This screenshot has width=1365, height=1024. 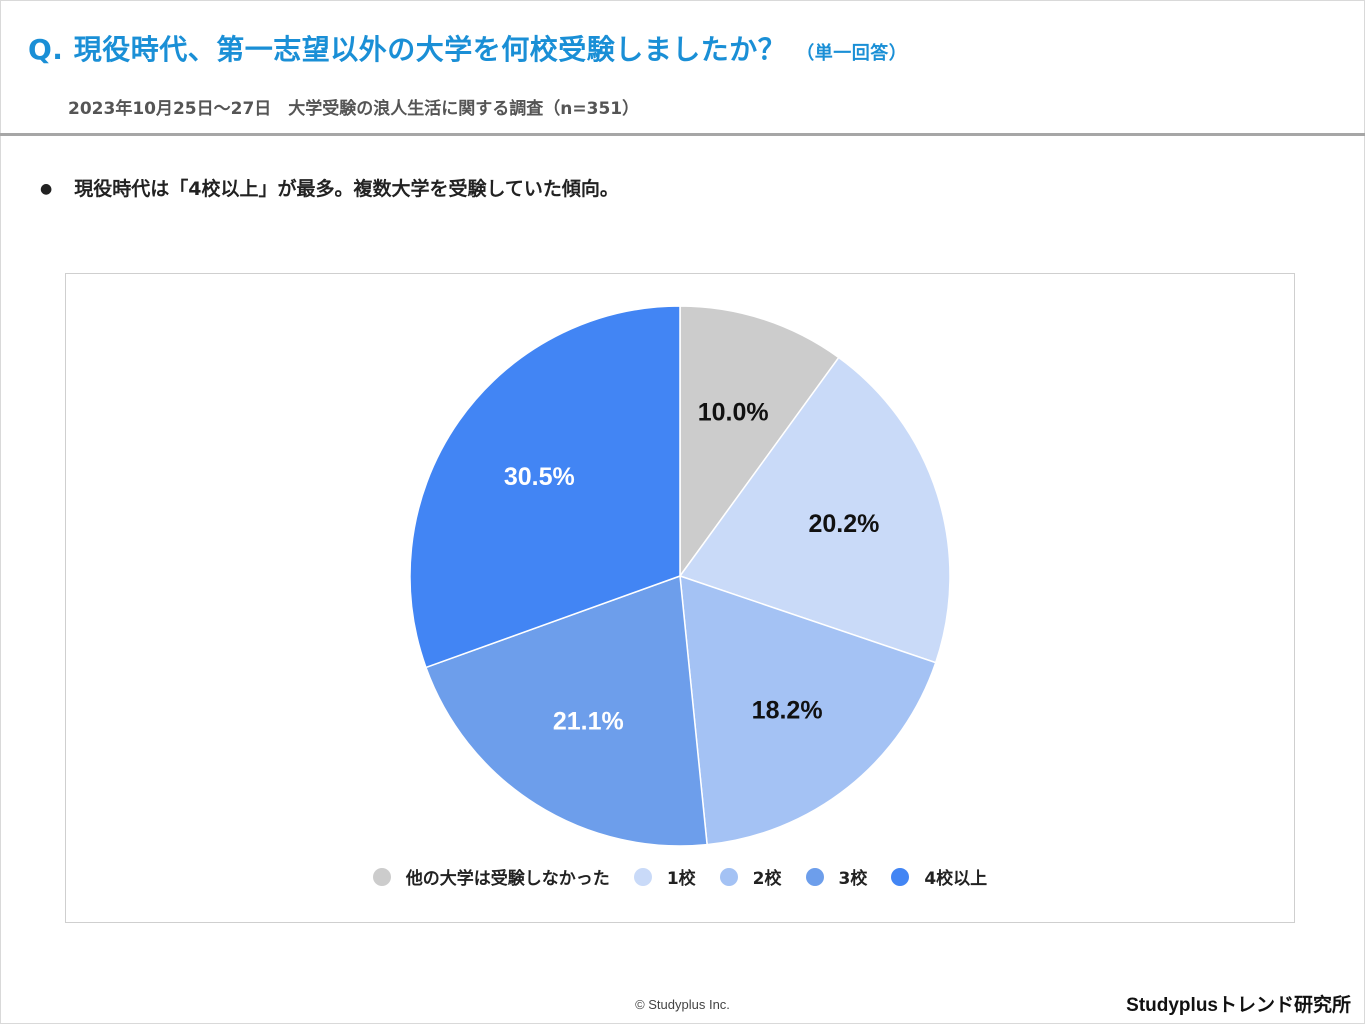 What do you see at coordinates (767, 879) in the screenshot?
I see `legend-label-3: 2校` at bounding box center [767, 879].